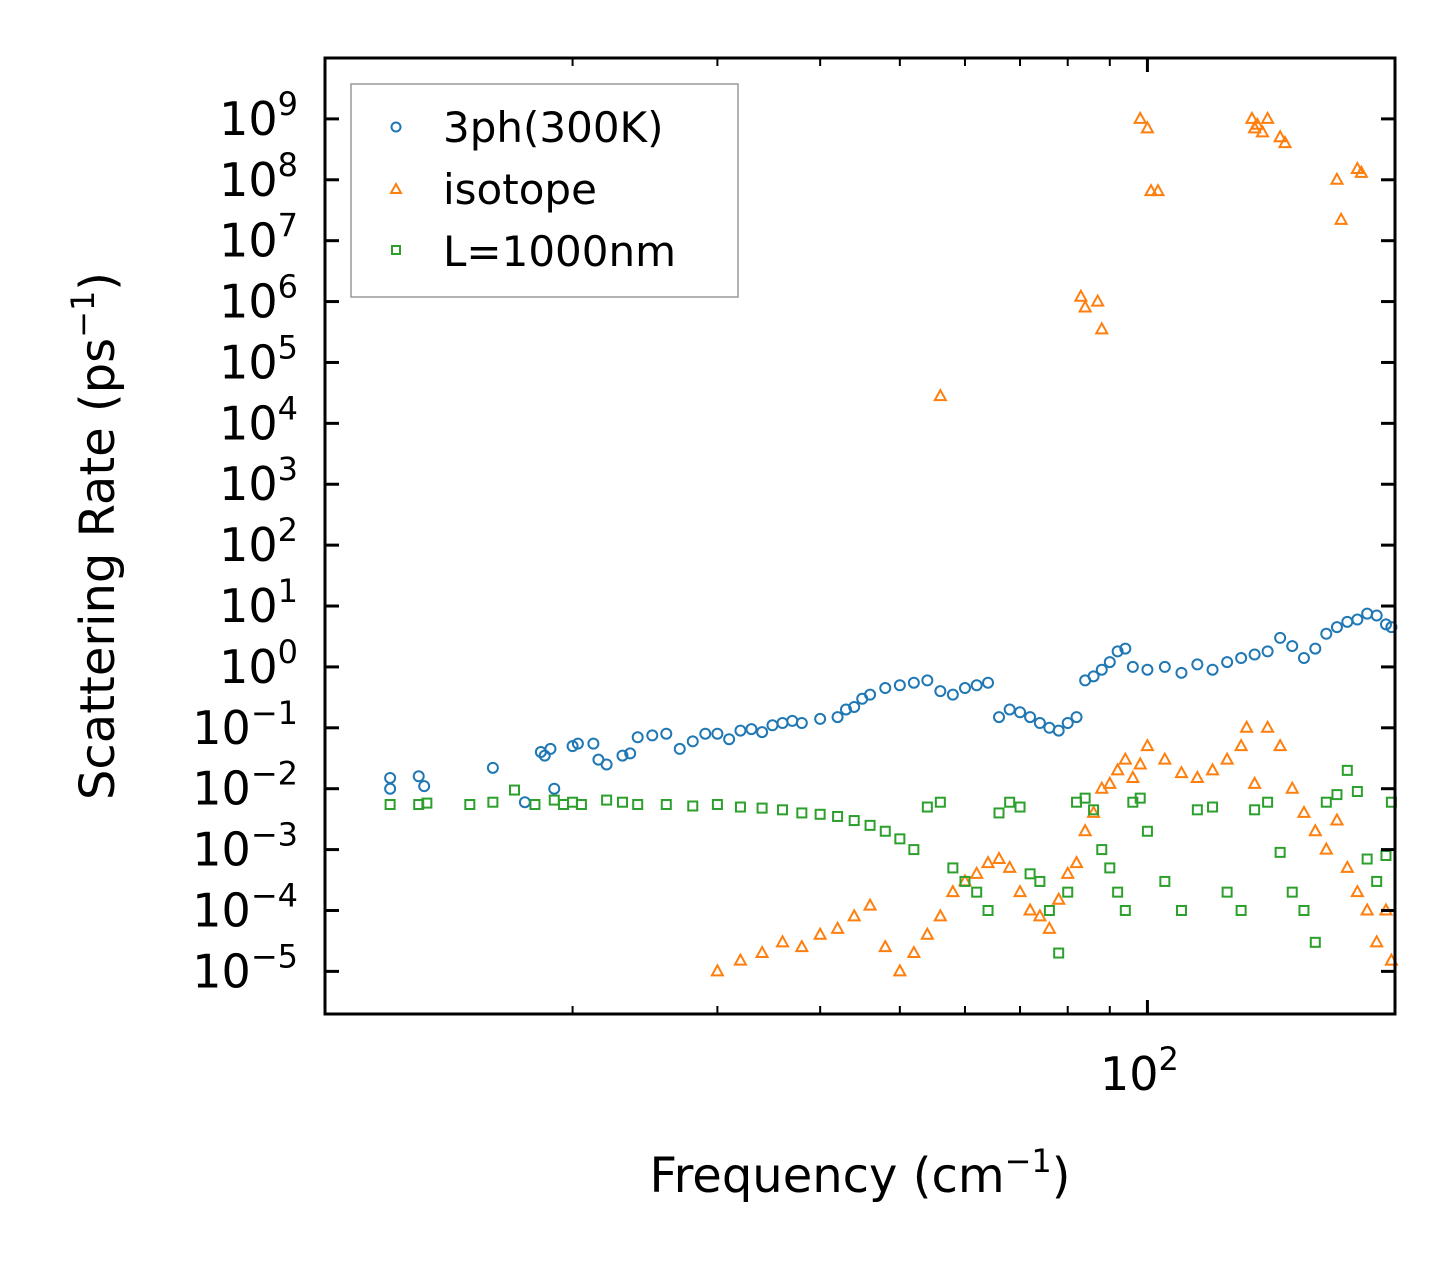 The image size is (1455, 1265). I want to click on y-tick-label: 10⁰, so click(258, 663).